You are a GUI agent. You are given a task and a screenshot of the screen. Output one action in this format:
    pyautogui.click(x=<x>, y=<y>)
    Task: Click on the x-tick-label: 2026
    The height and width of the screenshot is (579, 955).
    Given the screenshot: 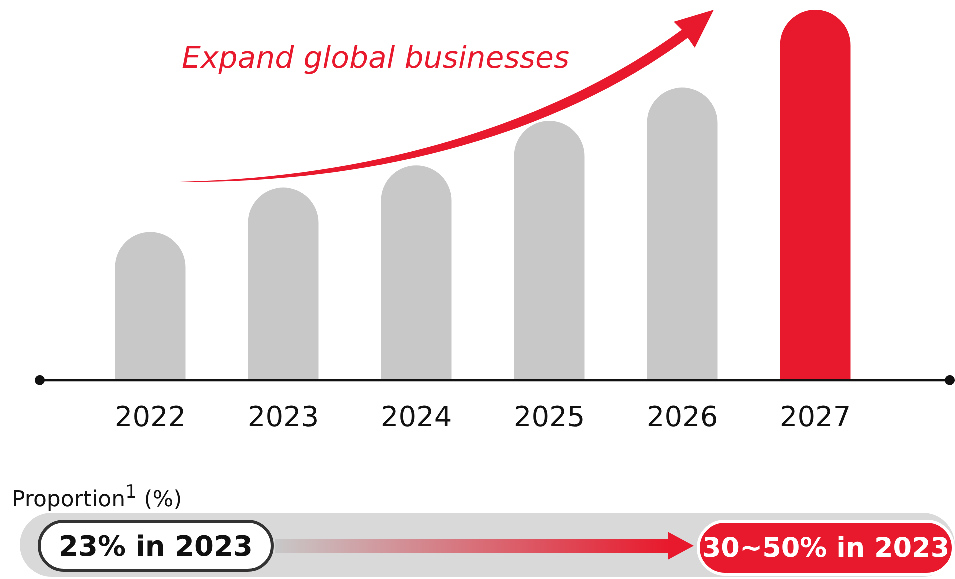 What is the action you would take?
    pyautogui.click(x=682, y=417)
    